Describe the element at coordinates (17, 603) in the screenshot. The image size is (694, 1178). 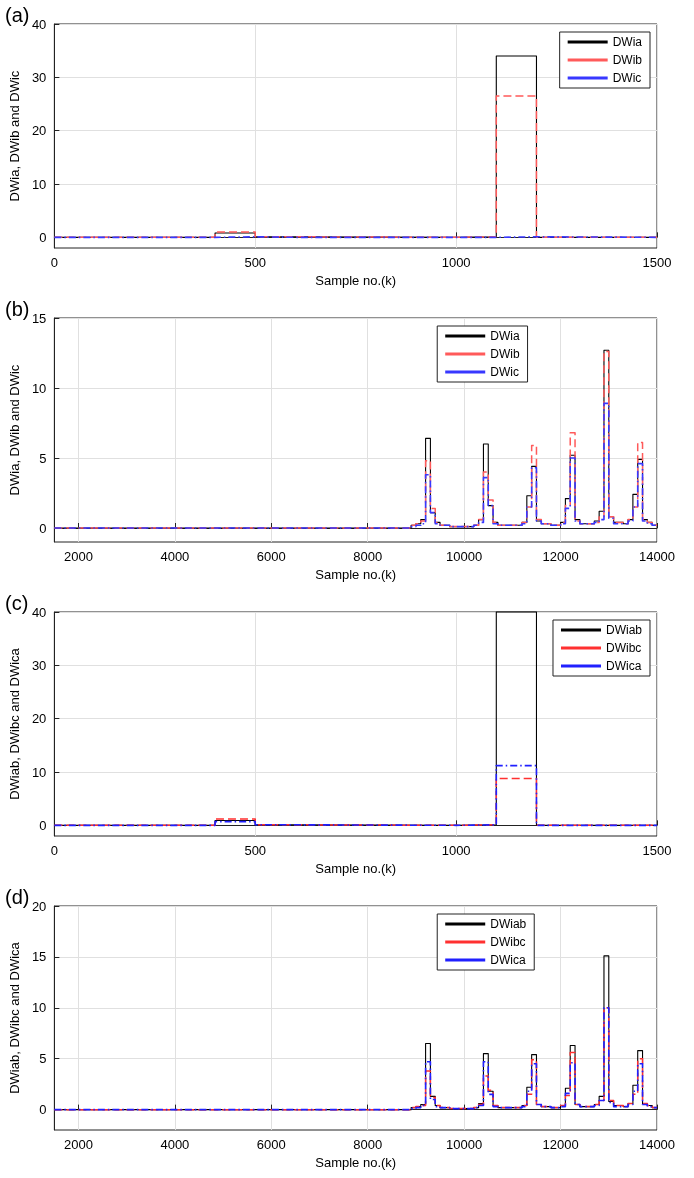
I see `chart-title: (c)` at that location.